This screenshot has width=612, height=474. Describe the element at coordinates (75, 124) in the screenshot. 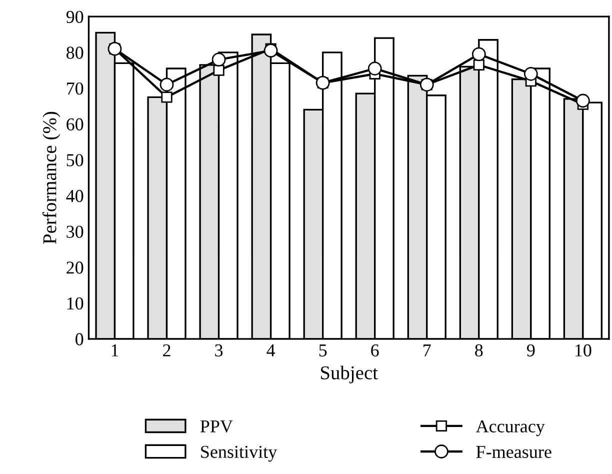

I see `y-tick-label: 60` at that location.